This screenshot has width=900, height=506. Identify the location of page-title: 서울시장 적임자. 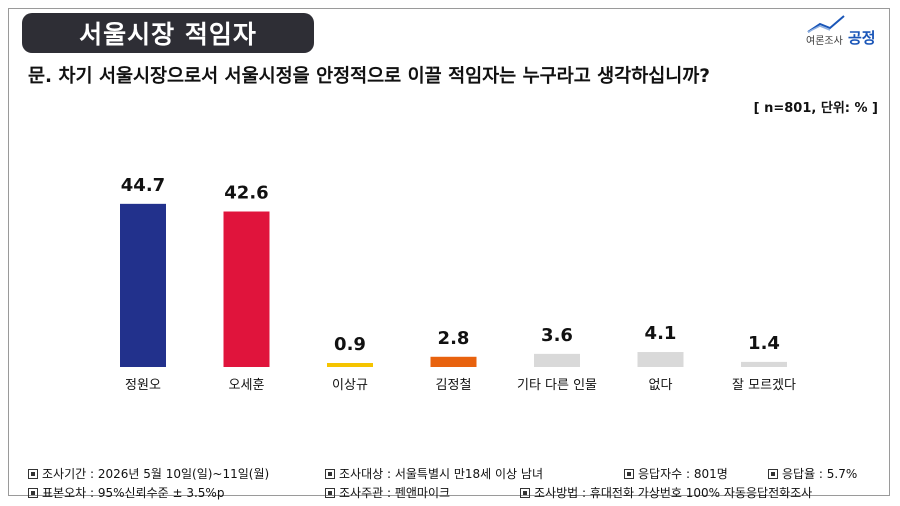
(168, 33).